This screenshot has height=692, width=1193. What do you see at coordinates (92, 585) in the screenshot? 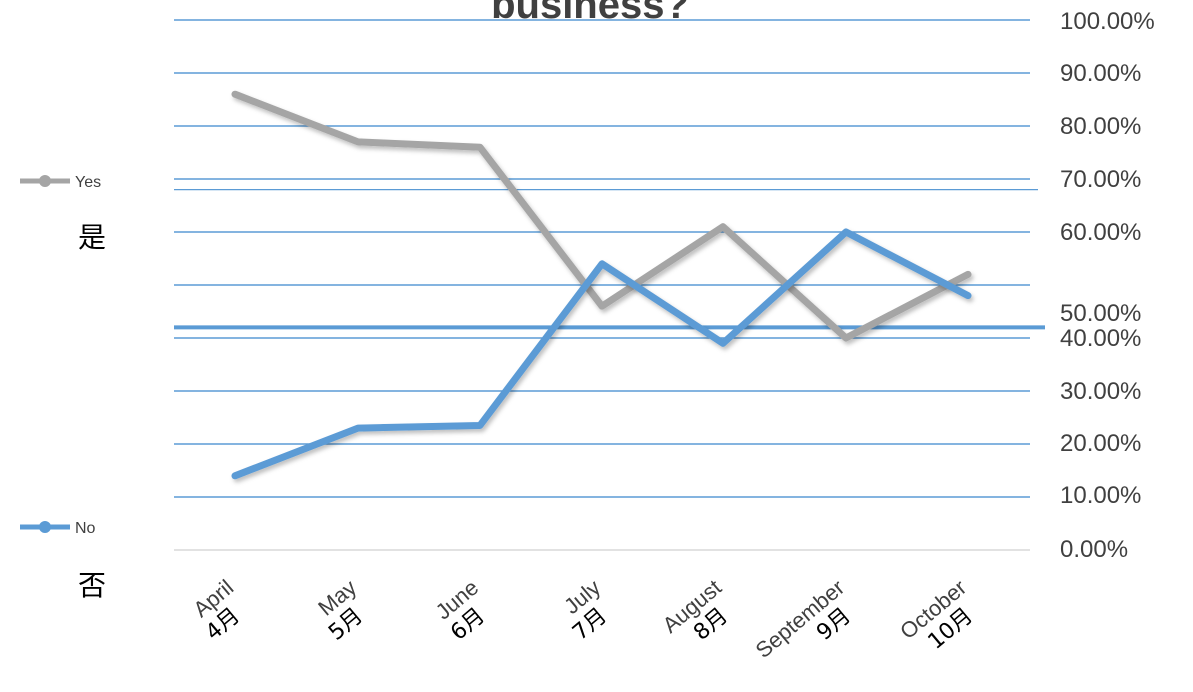
I see `legend-label-cn: 否` at bounding box center [92, 585].